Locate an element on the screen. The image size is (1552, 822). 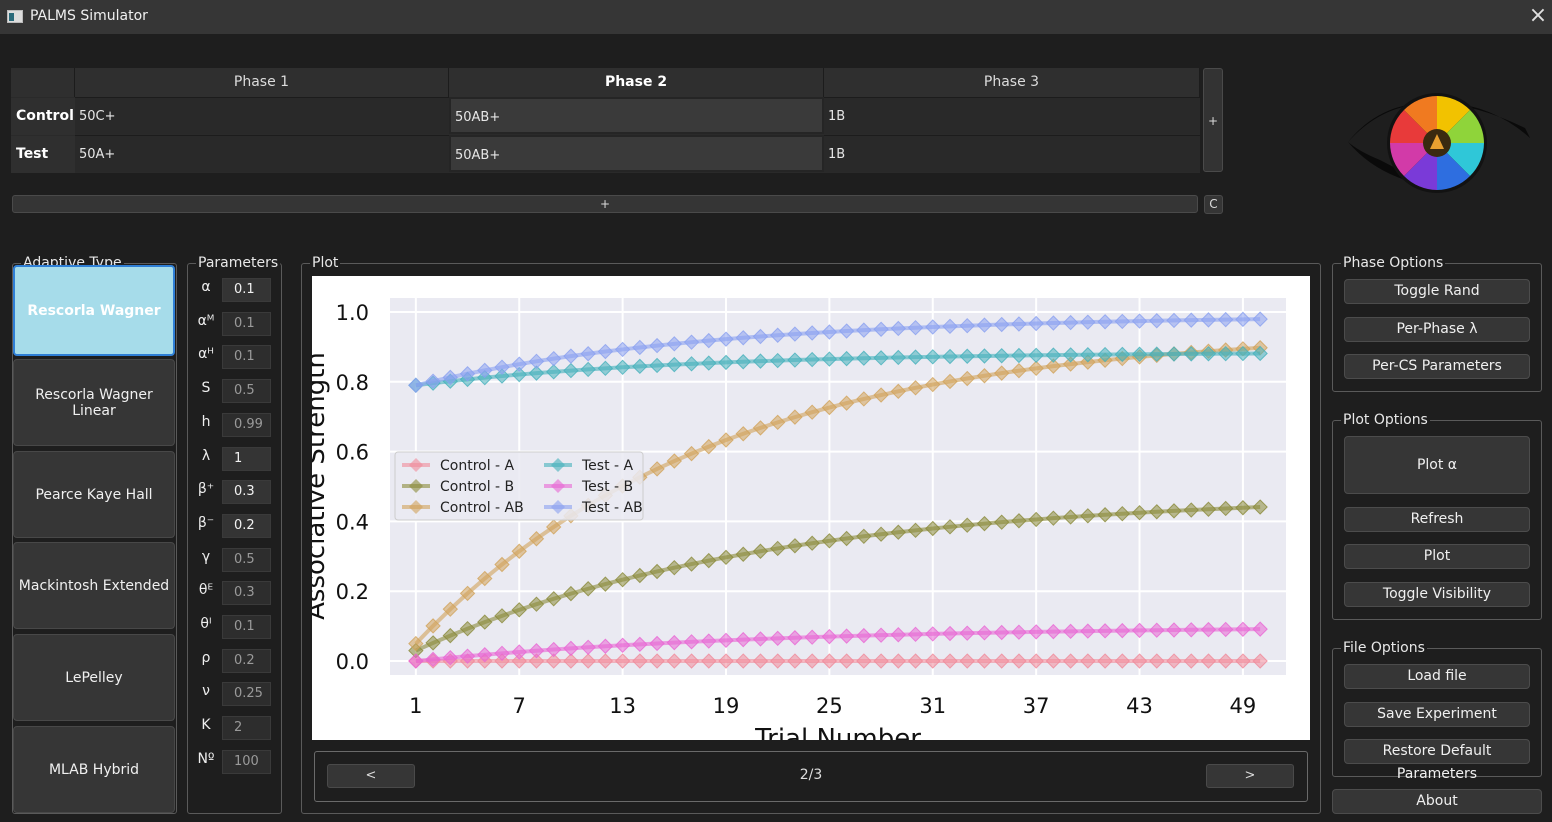
param-input: 0.99 is located at coordinates (246, 424).